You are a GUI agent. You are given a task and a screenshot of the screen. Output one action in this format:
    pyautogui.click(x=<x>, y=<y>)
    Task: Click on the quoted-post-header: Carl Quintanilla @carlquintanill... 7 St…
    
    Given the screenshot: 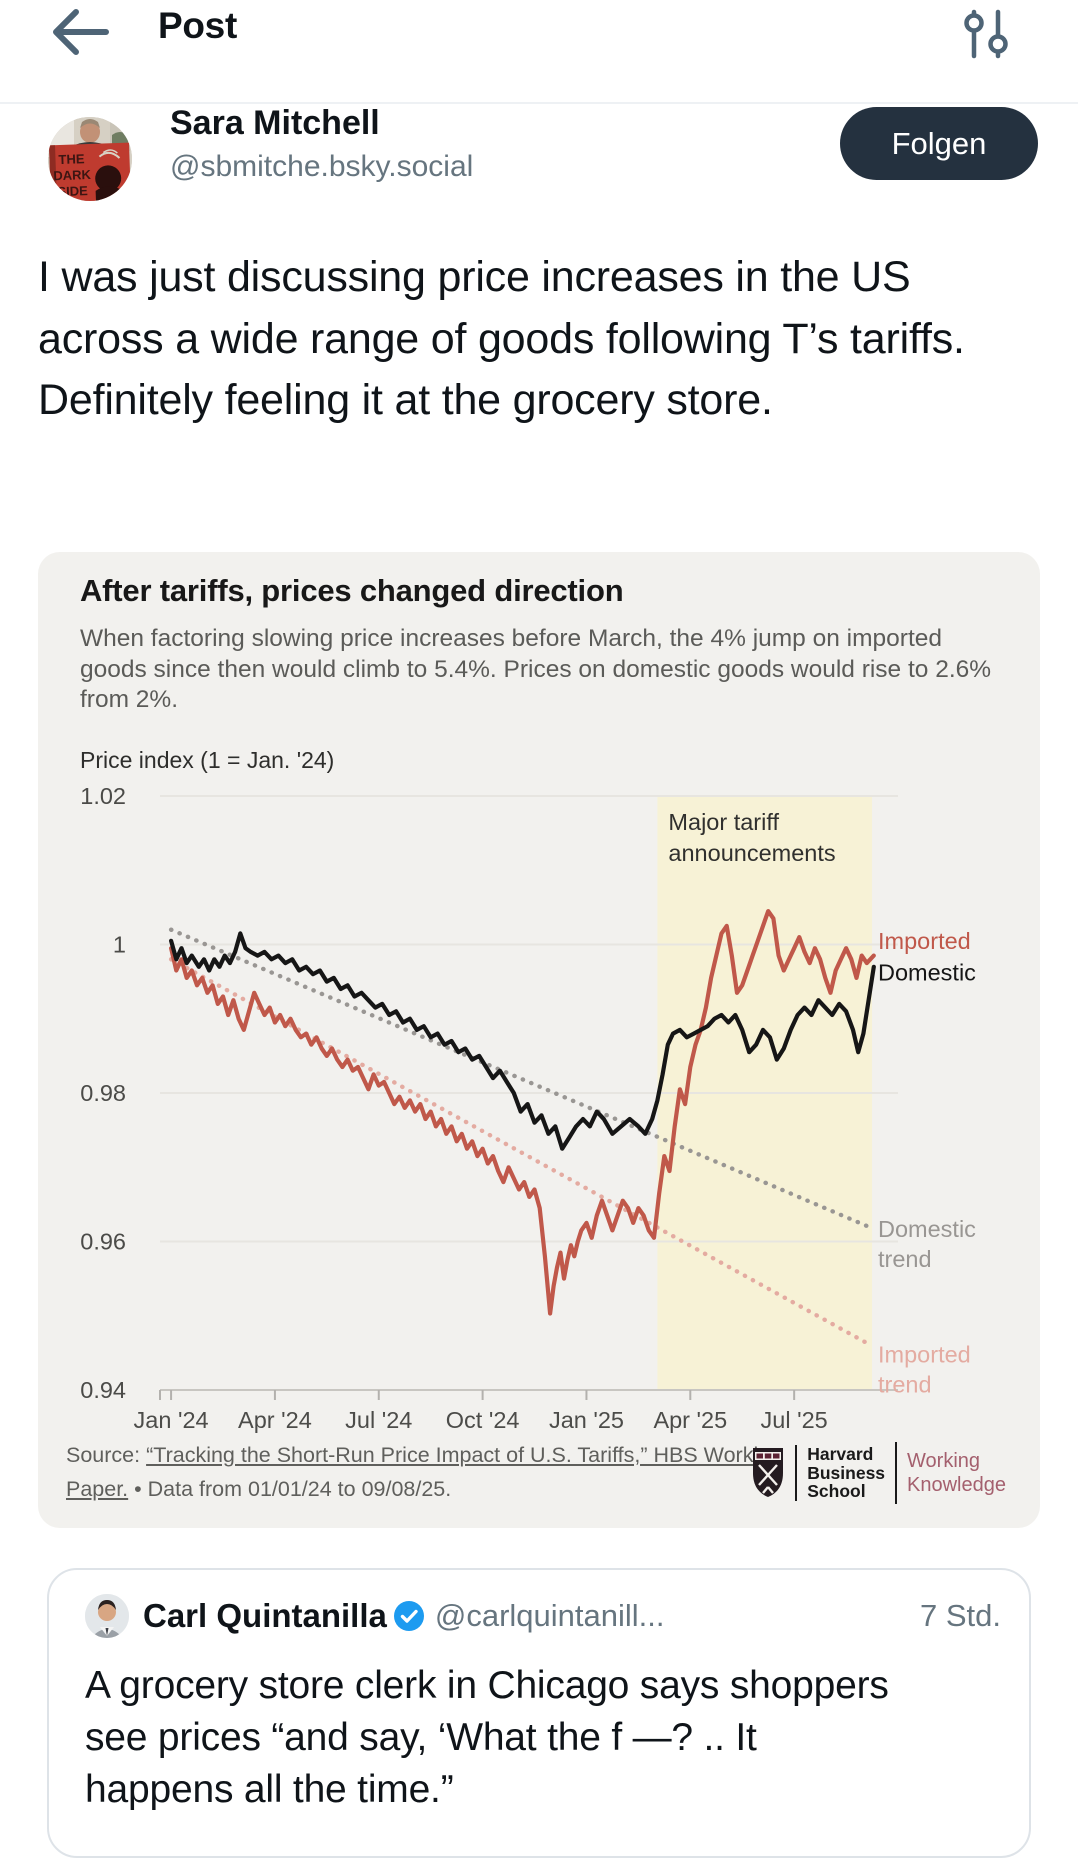 What is the action you would take?
    pyautogui.click(x=543, y=1616)
    